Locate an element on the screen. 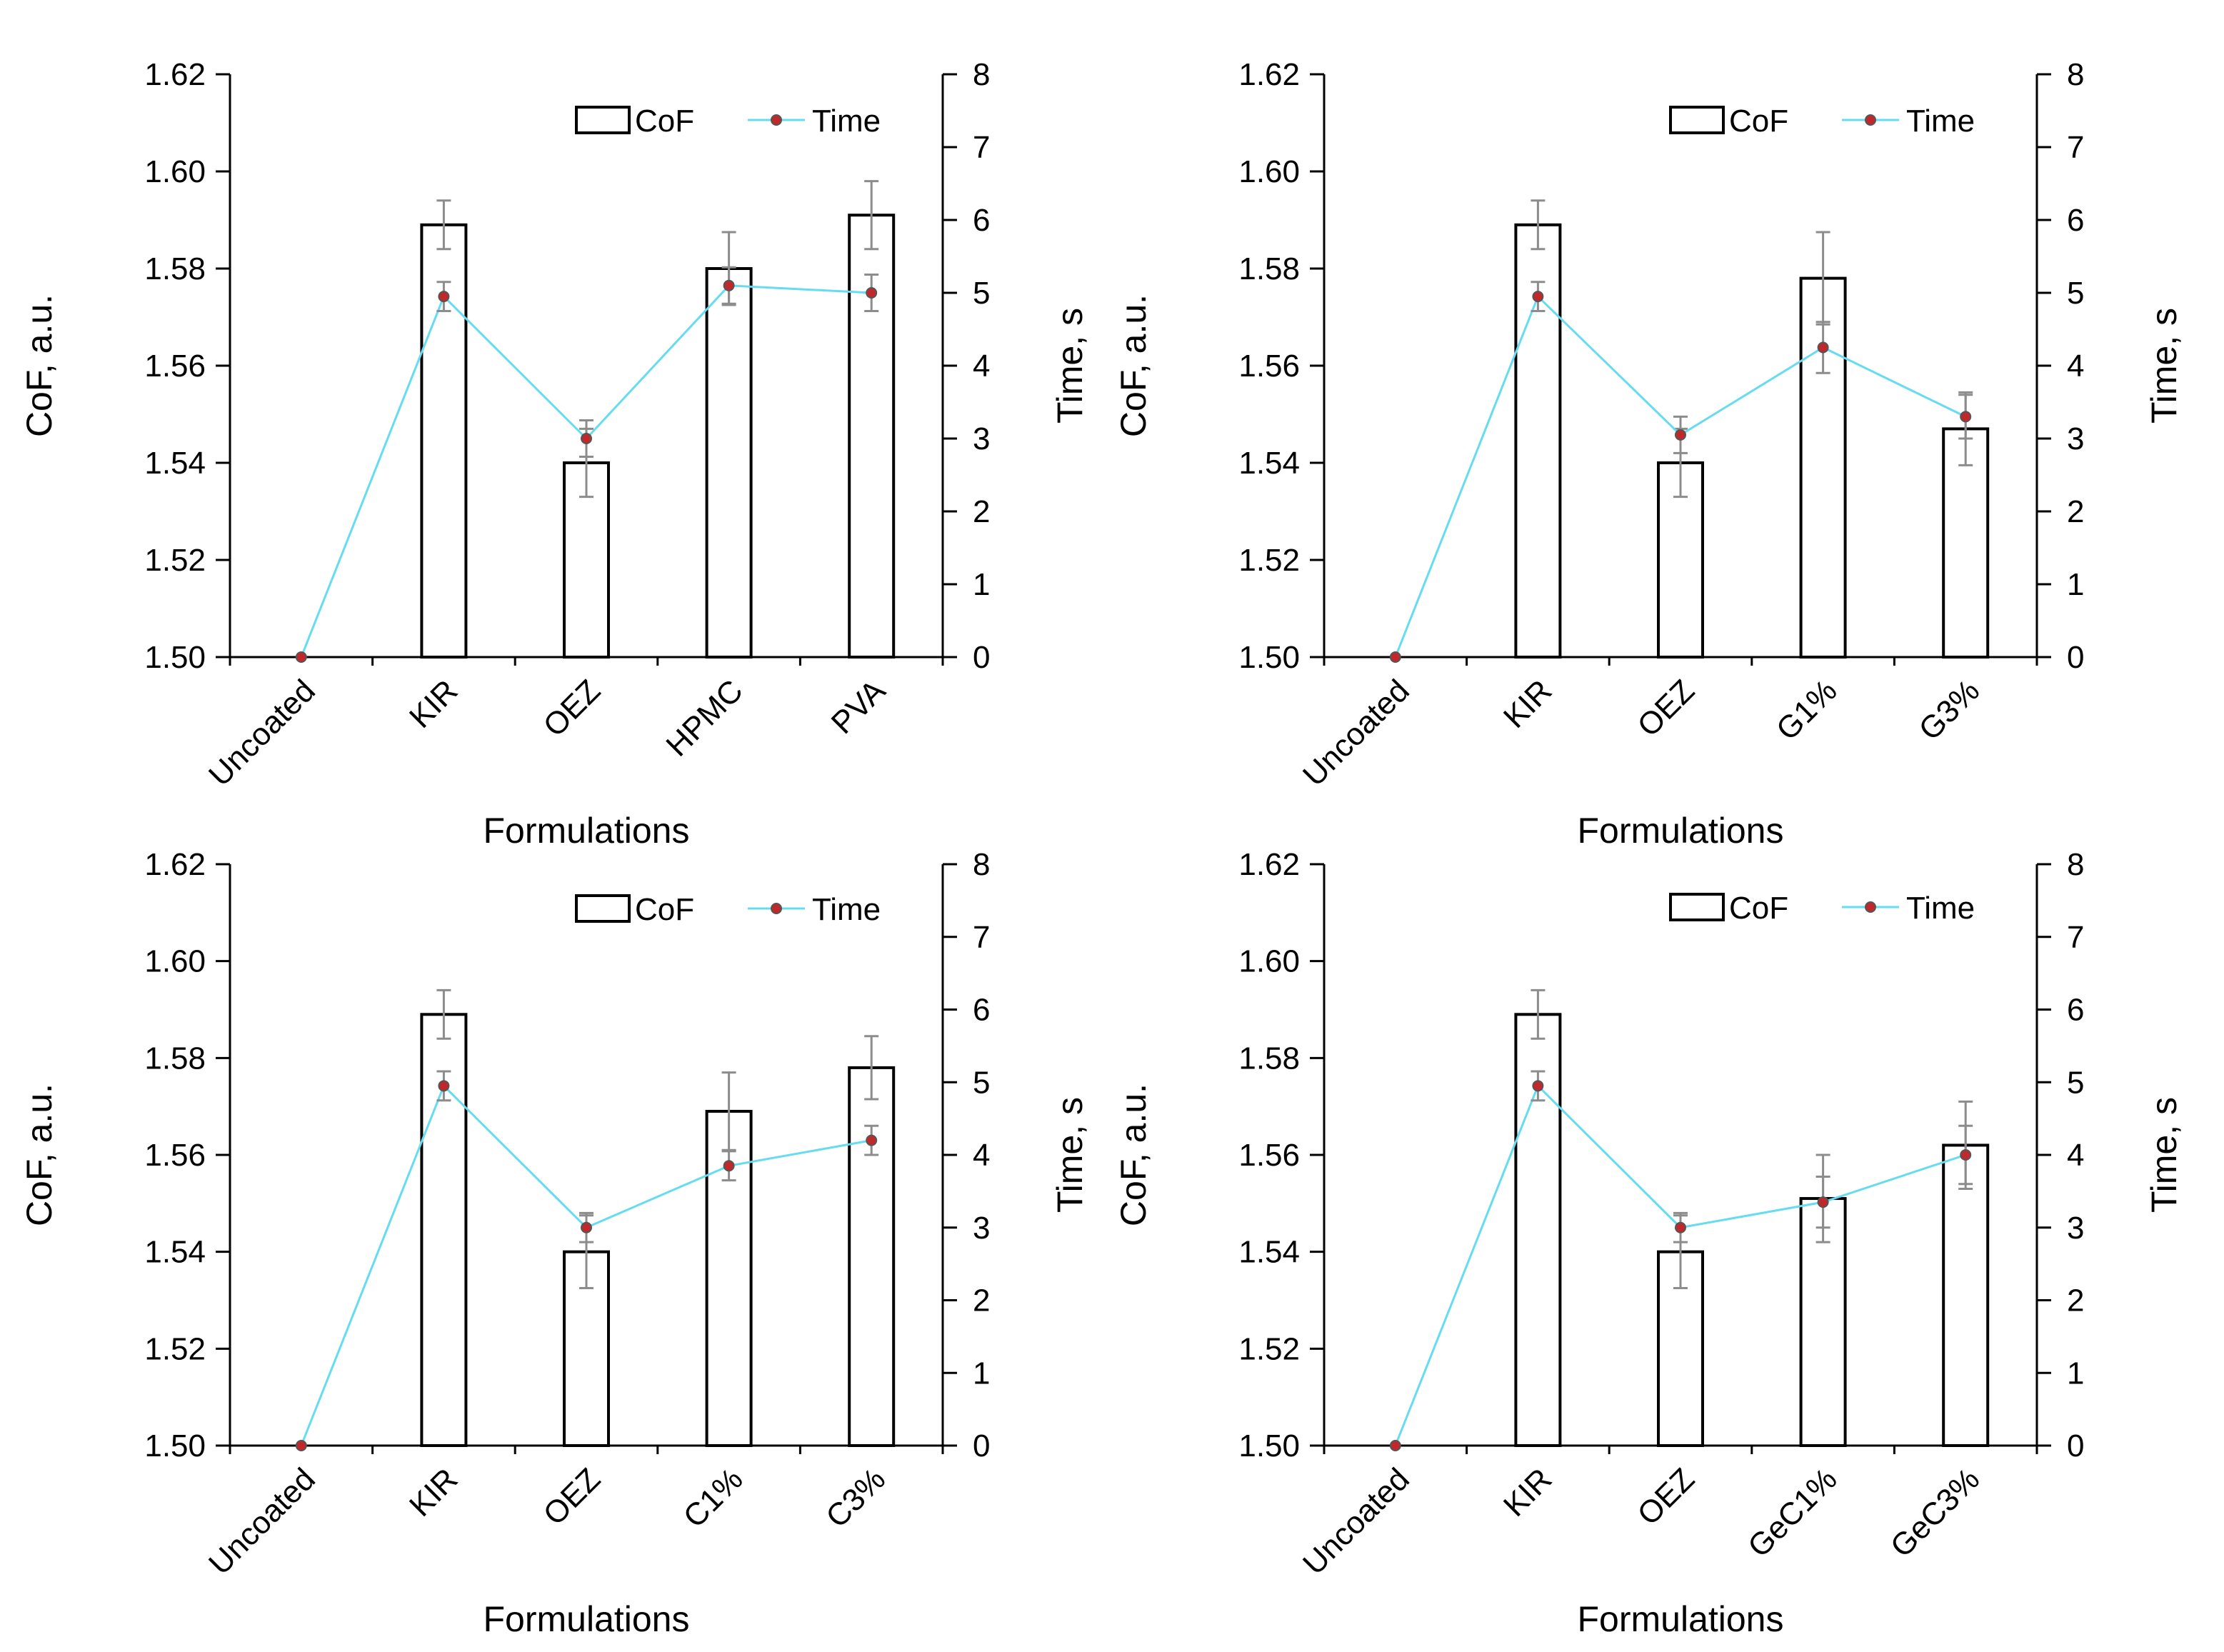  time-point-GeC3% is located at coordinates (1966, 1155).